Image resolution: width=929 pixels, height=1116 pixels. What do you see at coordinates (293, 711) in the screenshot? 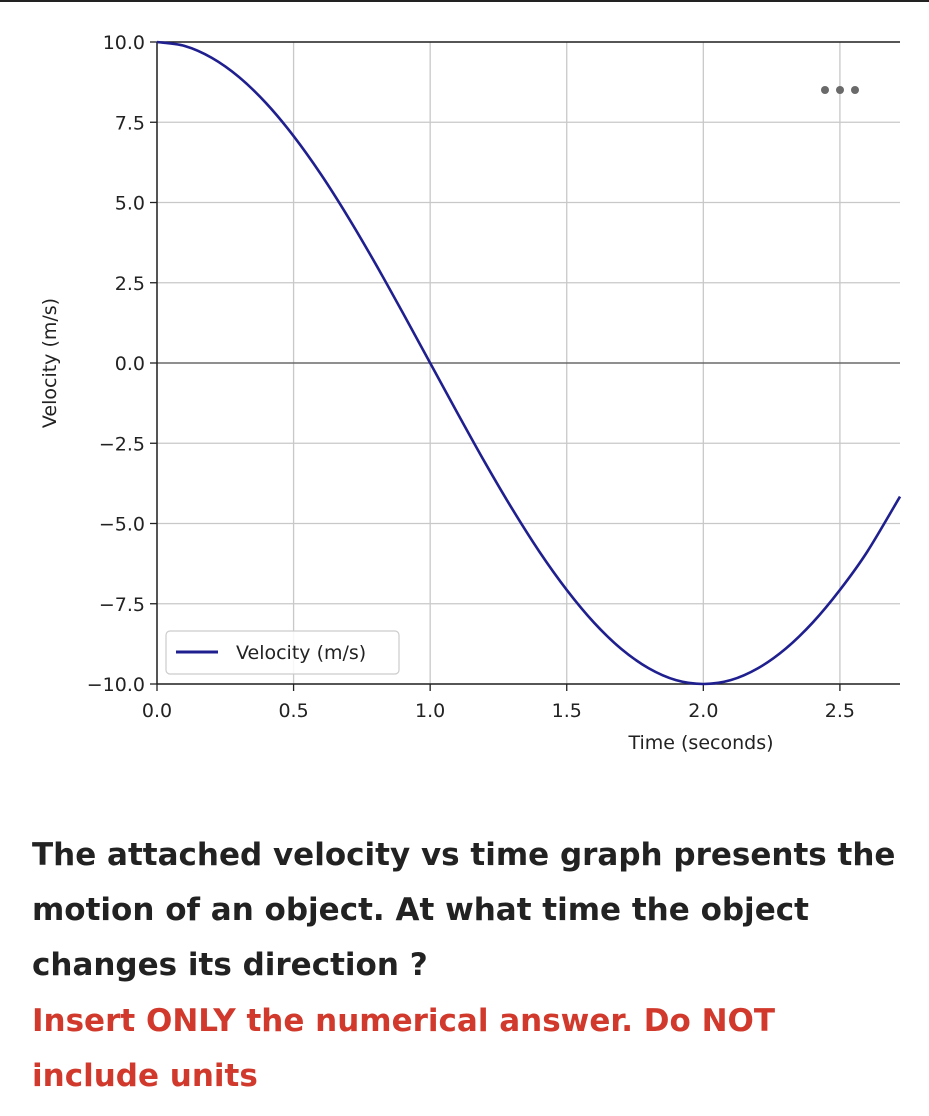
I see `x-tick-label: 0.5` at bounding box center [293, 711].